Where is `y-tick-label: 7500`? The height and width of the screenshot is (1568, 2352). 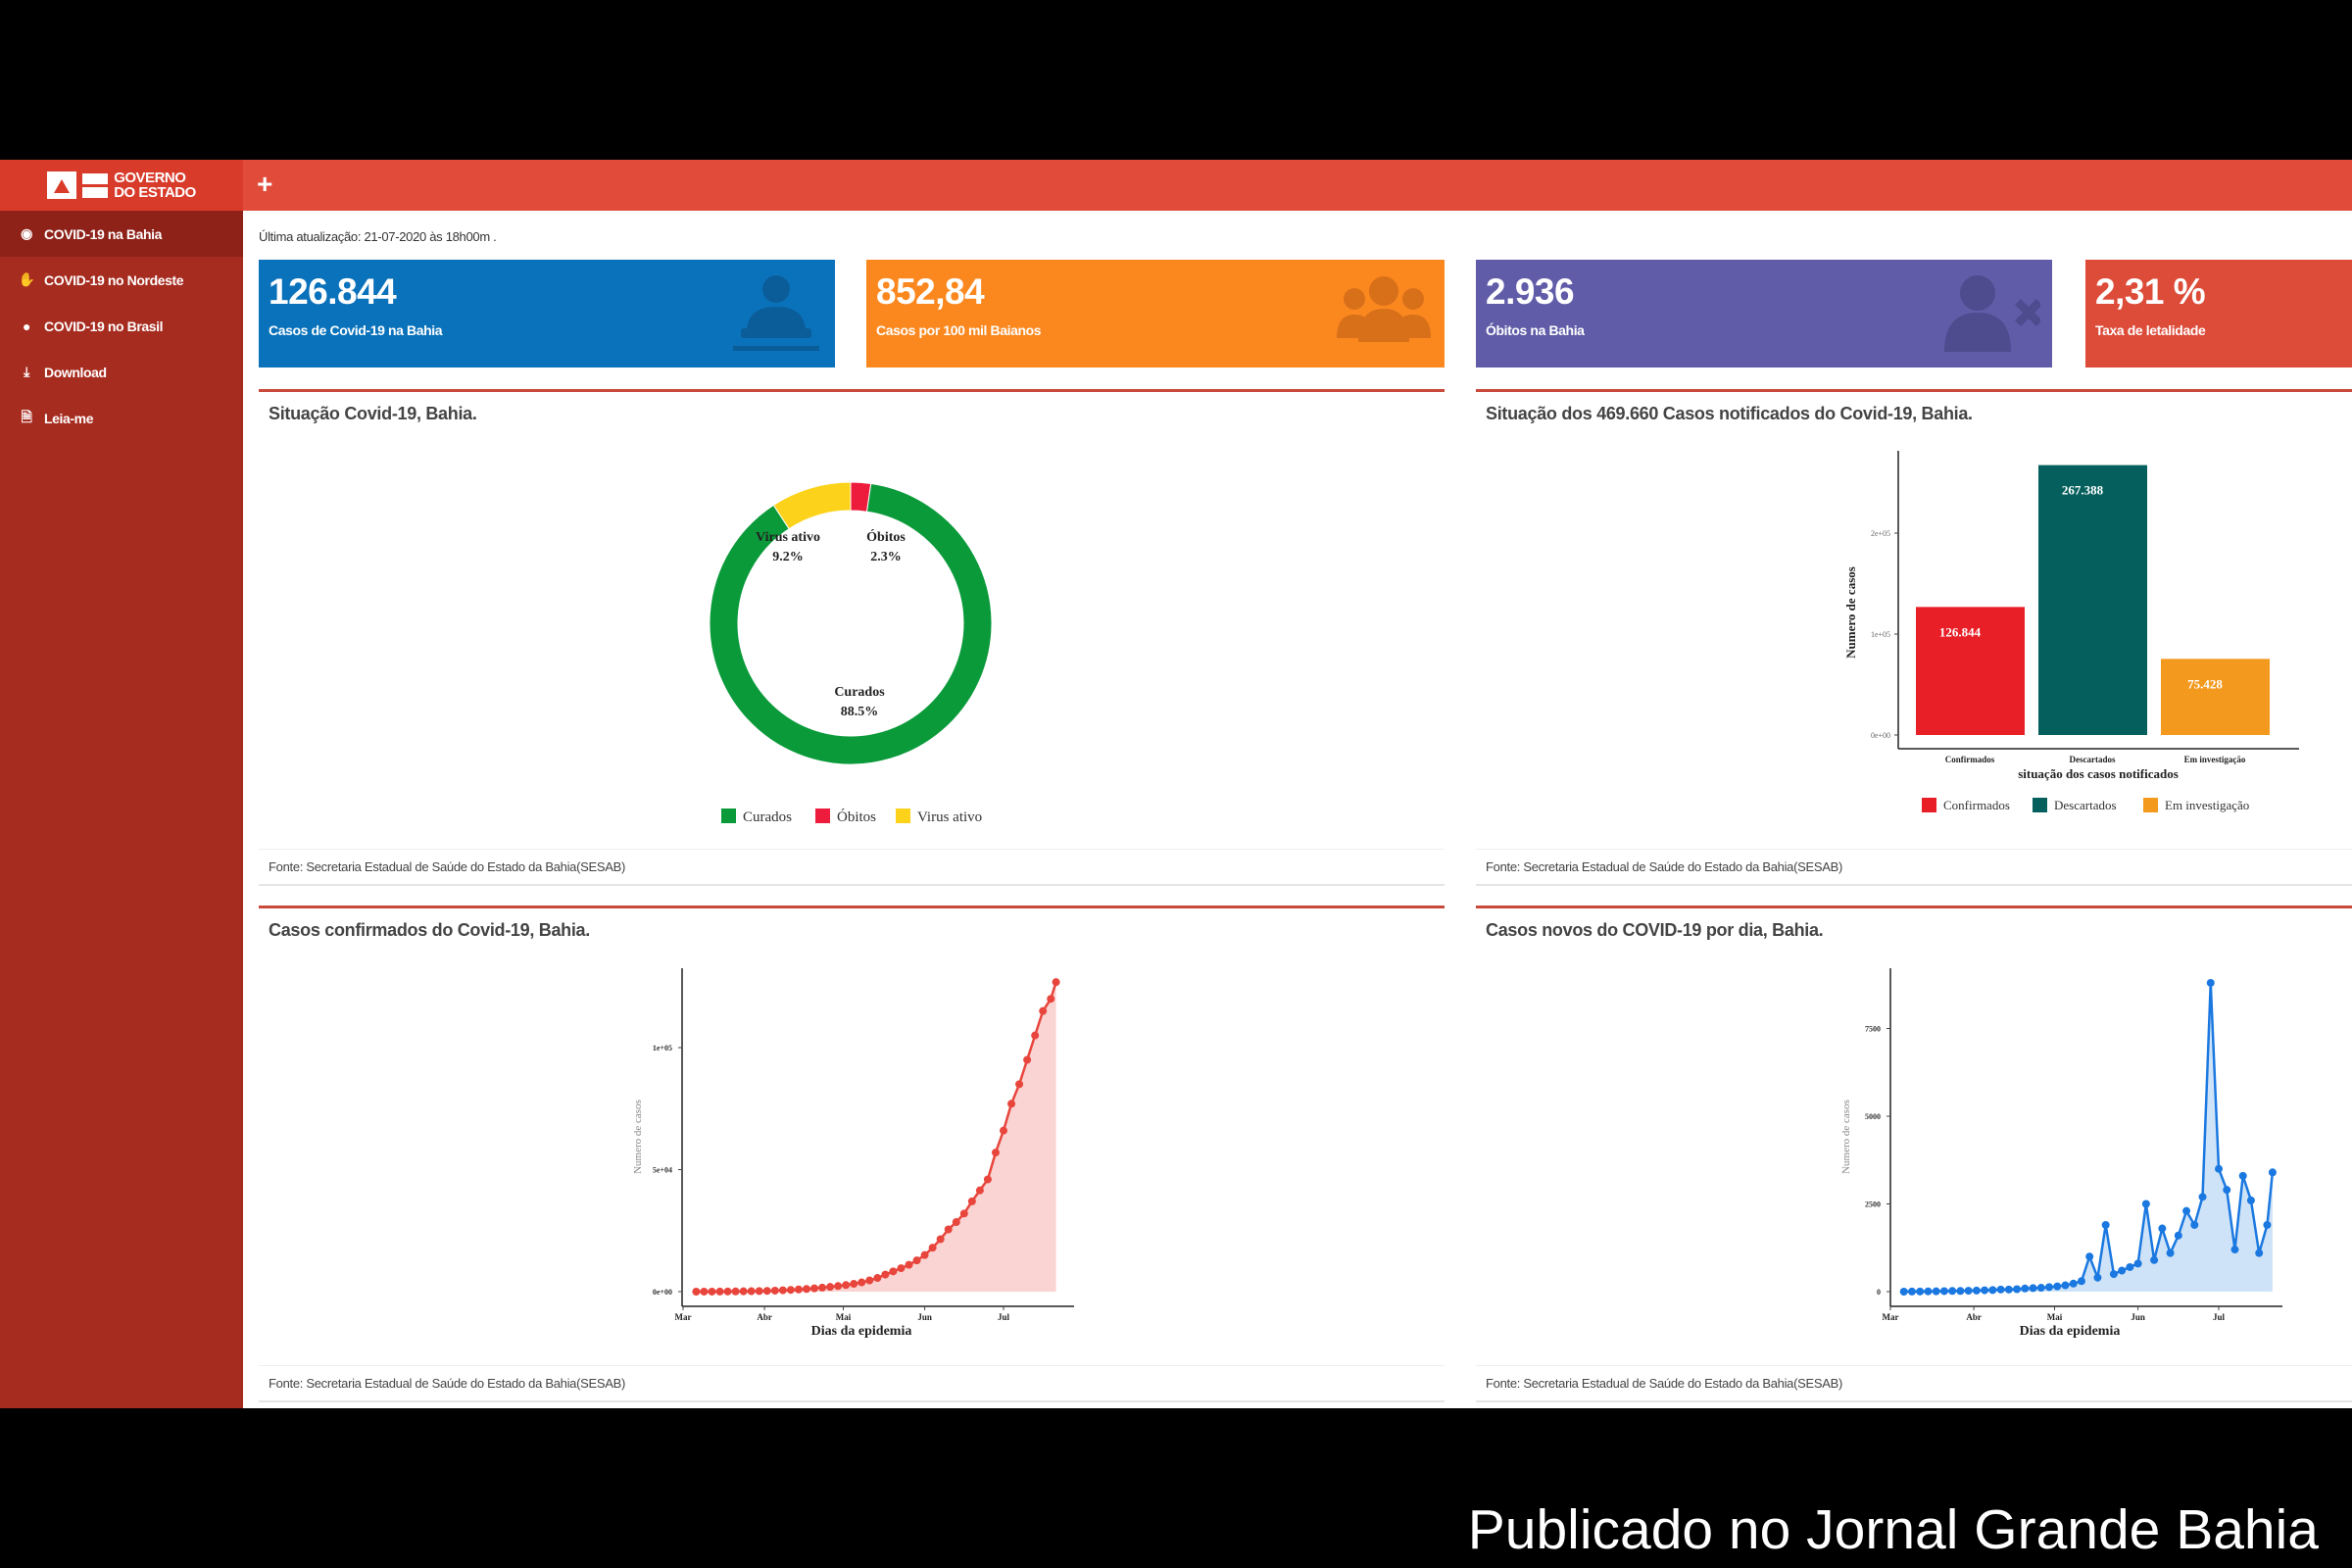
y-tick-label: 7500 is located at coordinates (1873, 1029).